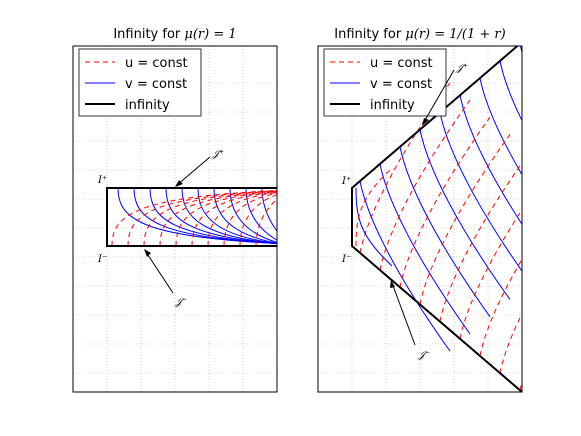 This screenshot has width=581, height=436. I want to click on infinity-boundary-left, so click(191, 217).